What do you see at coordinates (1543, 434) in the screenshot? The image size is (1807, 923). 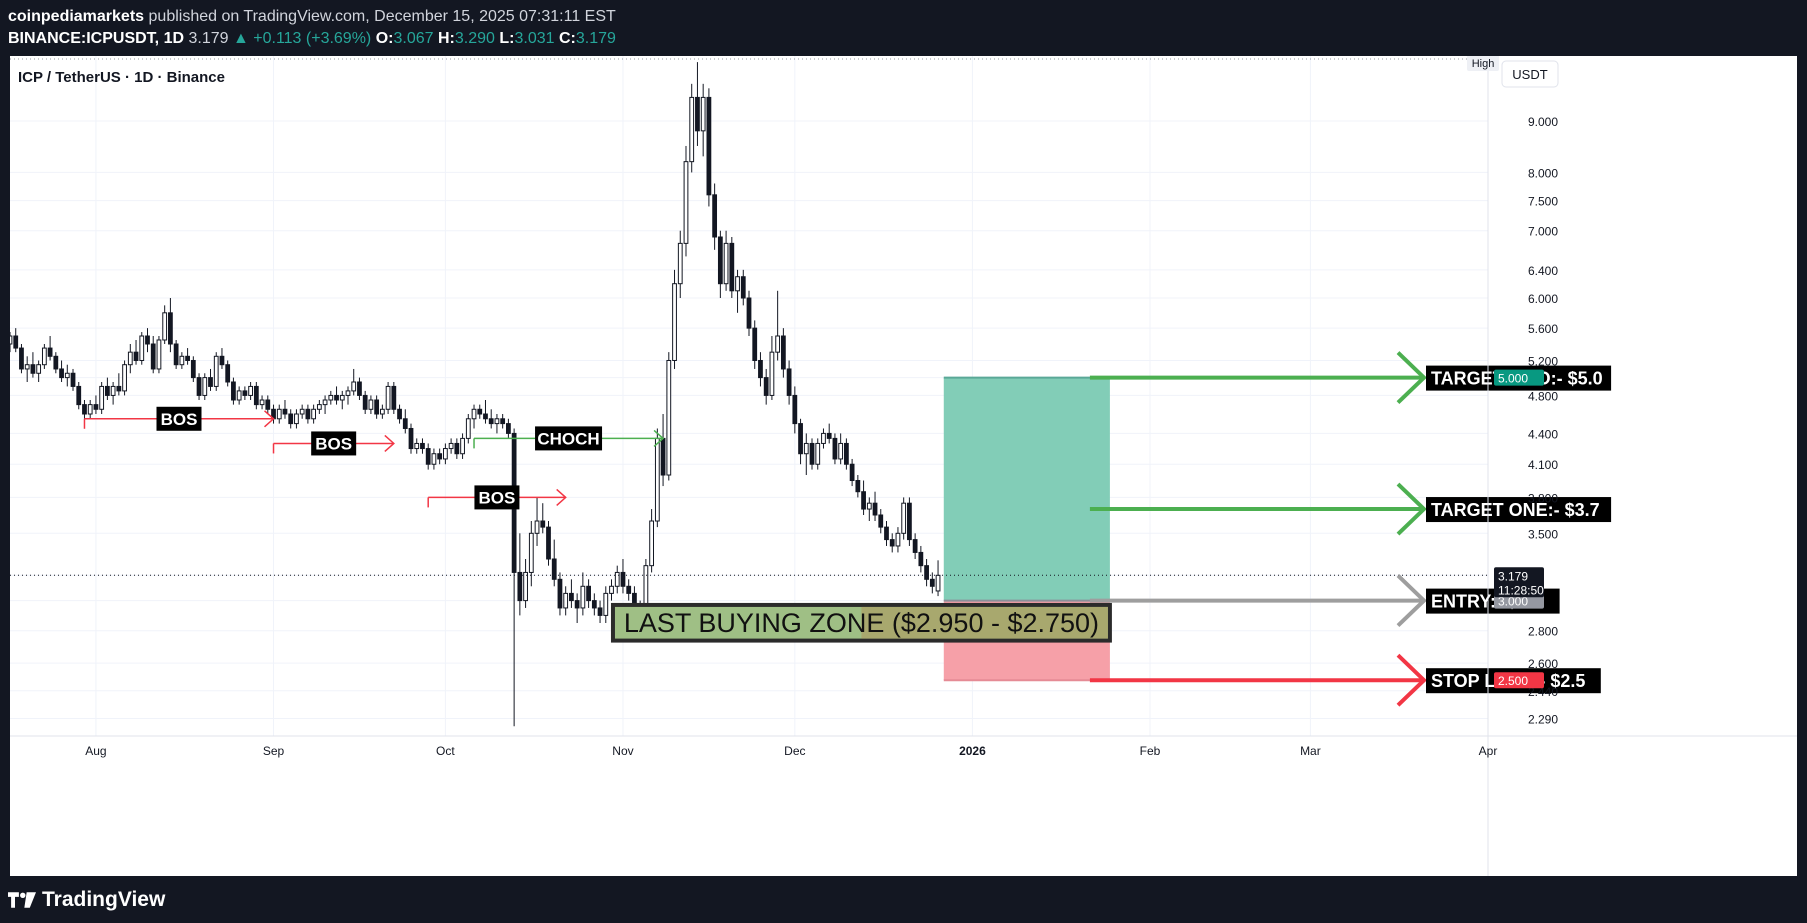 I see `price-tick-label: 4.400` at bounding box center [1543, 434].